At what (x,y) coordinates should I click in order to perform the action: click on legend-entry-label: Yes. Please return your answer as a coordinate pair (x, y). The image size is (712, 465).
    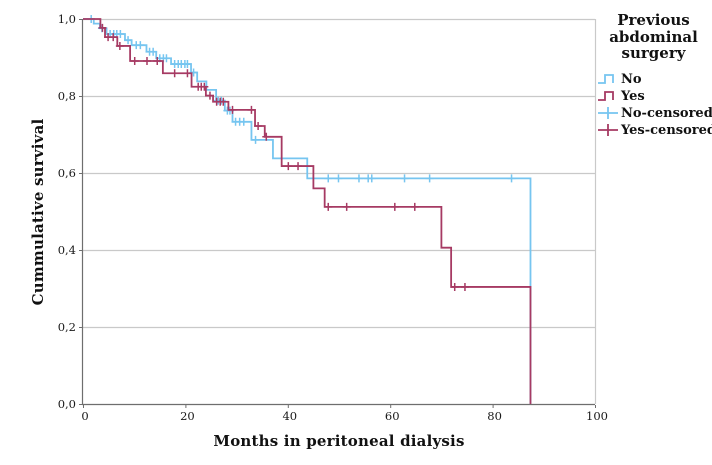
    Looking at the image, I should click on (633, 96).